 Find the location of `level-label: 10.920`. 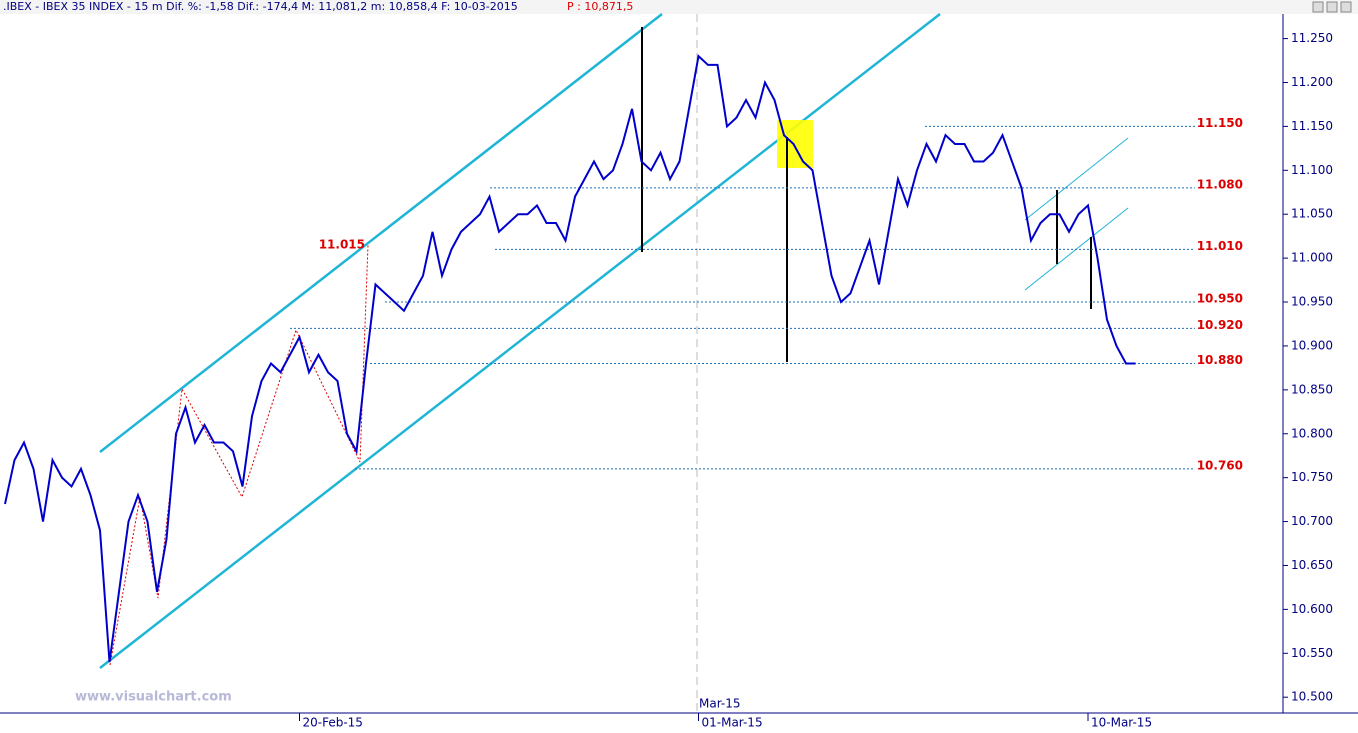

level-label: 10.920 is located at coordinates (1220, 325).